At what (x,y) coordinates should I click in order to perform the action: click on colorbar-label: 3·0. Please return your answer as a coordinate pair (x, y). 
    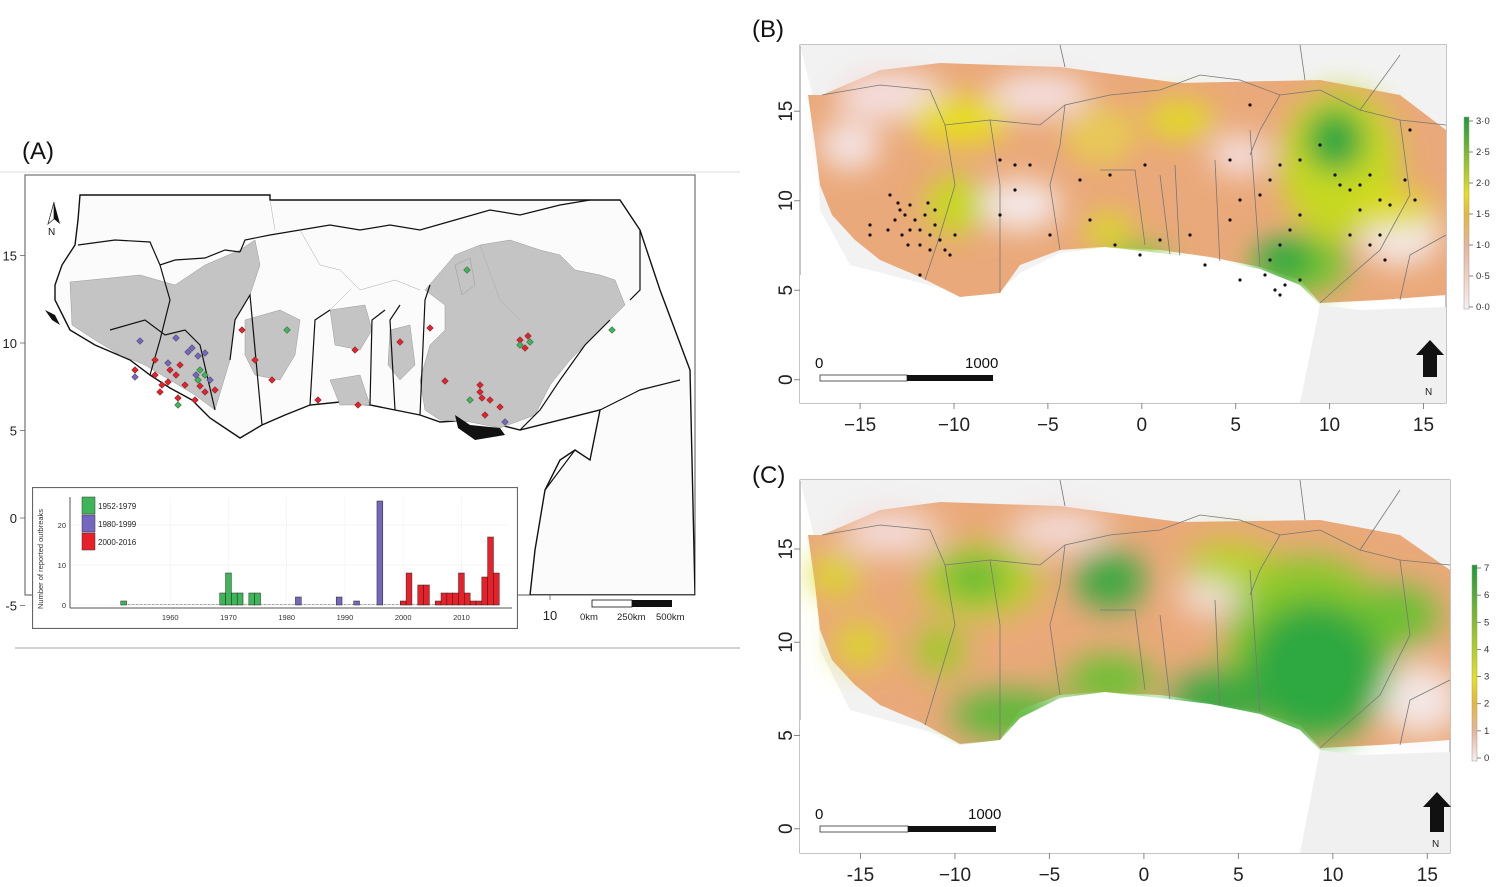
    Looking at the image, I should click on (1483, 121).